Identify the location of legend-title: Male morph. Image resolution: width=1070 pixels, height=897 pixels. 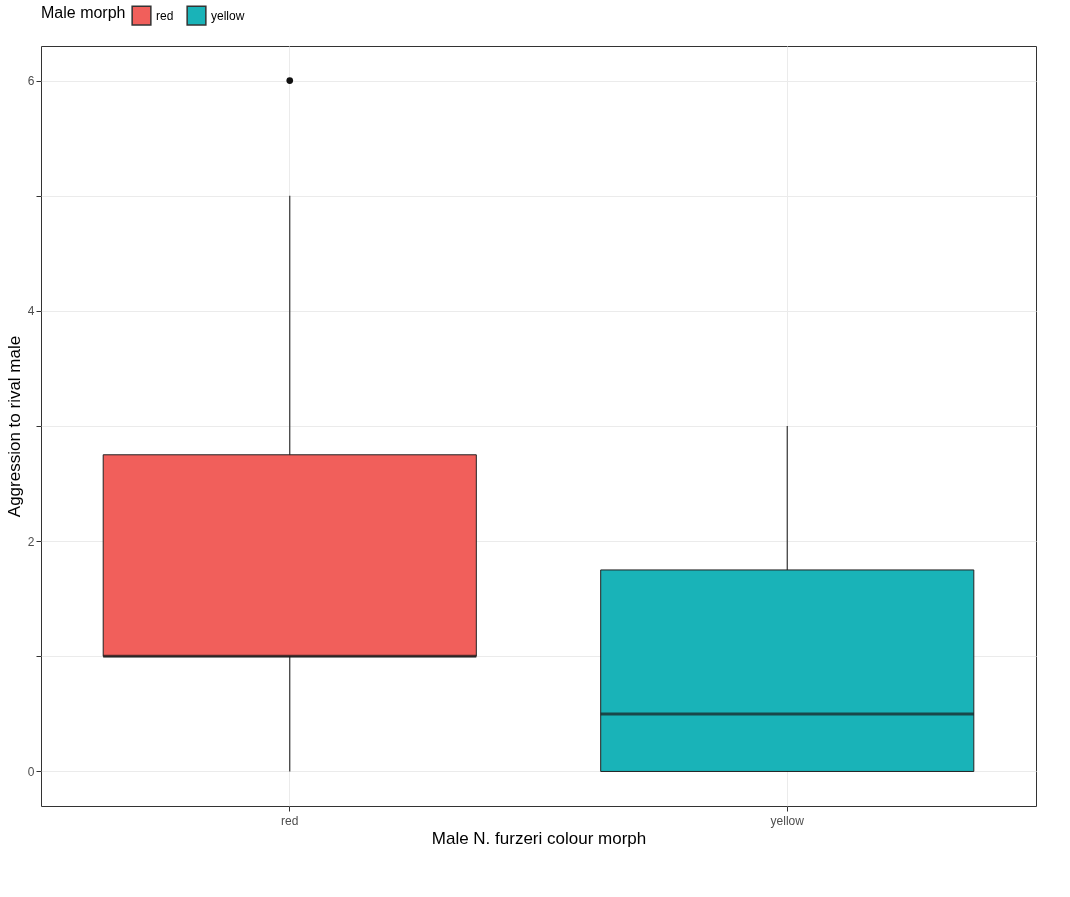
(83, 12).